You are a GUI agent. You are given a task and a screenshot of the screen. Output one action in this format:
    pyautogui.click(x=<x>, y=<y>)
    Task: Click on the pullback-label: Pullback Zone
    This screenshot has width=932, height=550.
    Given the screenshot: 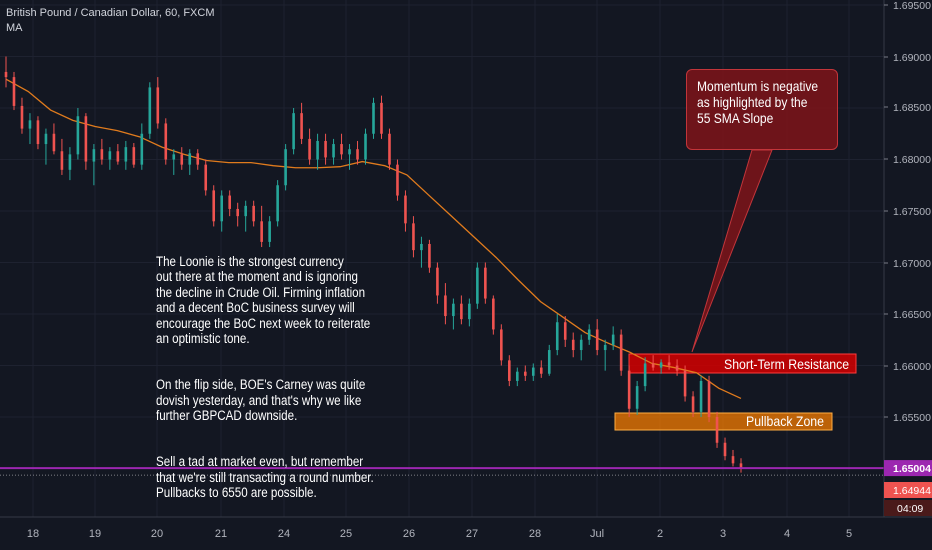 What is the action you would take?
    pyautogui.click(x=785, y=421)
    